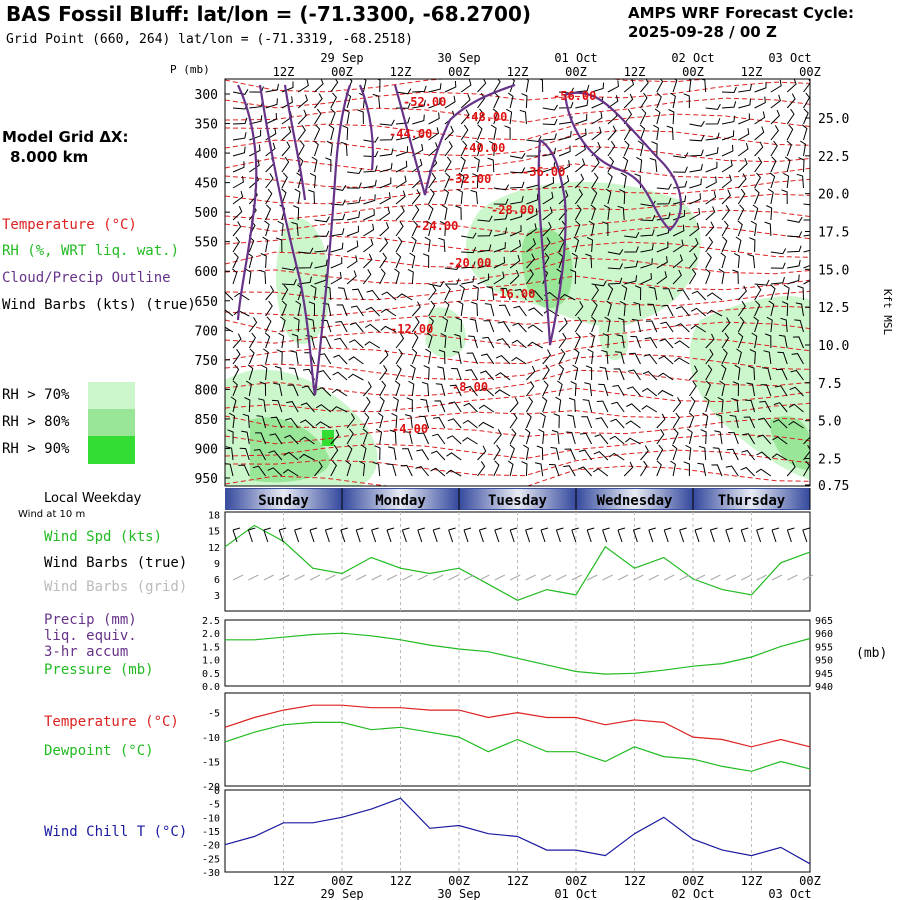 The image size is (900, 900). I want to click on windchill-tick-label: -10, so click(211, 818).